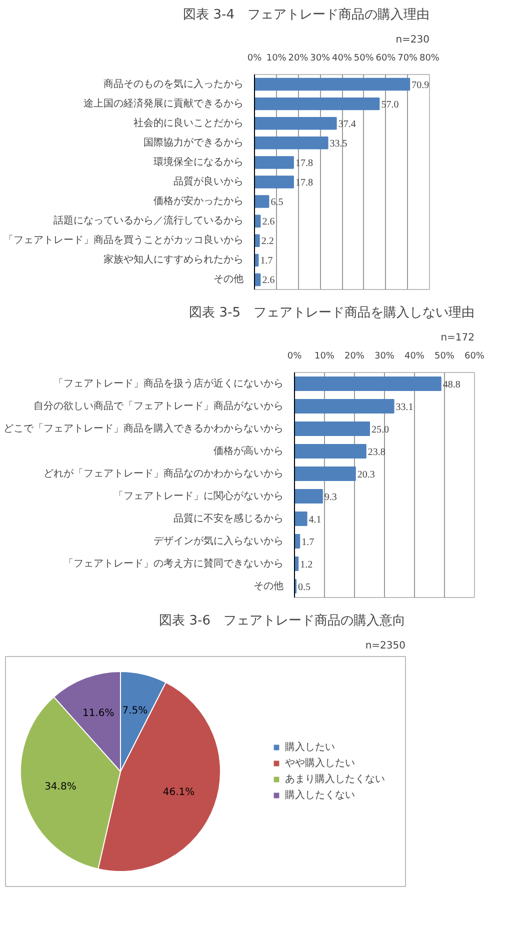  Describe the element at coordinates (306, 15) in the screenshot. I see `chart-title: 図表 3-4 フェアトレード商品の購入理由` at that location.